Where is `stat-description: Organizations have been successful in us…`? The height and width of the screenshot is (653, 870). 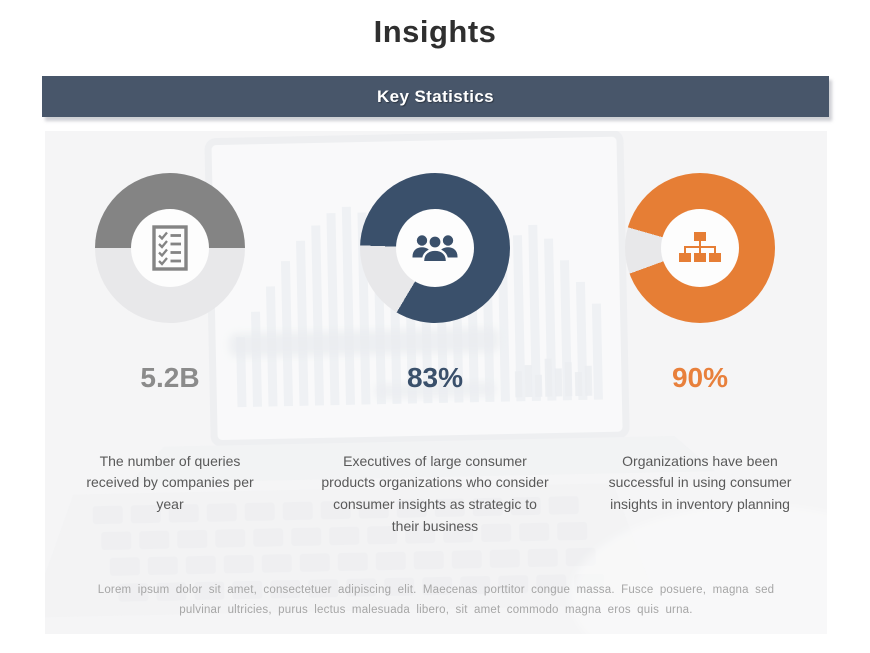 stat-description: Organizations have been successful in us… is located at coordinates (700, 482).